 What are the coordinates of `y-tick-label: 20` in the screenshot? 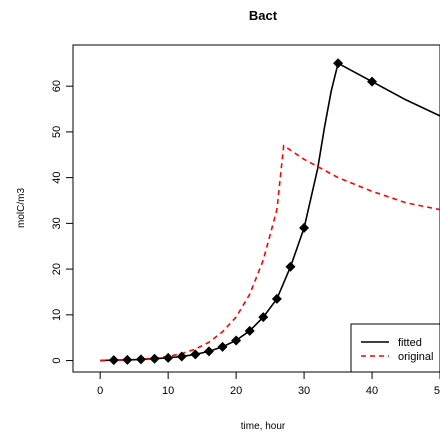 It's located at (57, 269).